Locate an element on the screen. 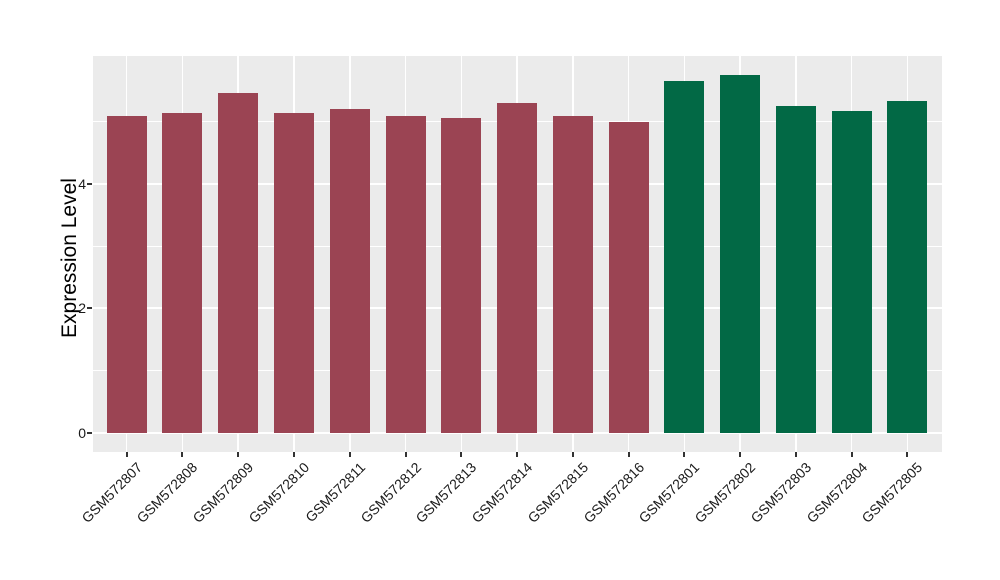  bar-GSM572804 is located at coordinates (851, 271).